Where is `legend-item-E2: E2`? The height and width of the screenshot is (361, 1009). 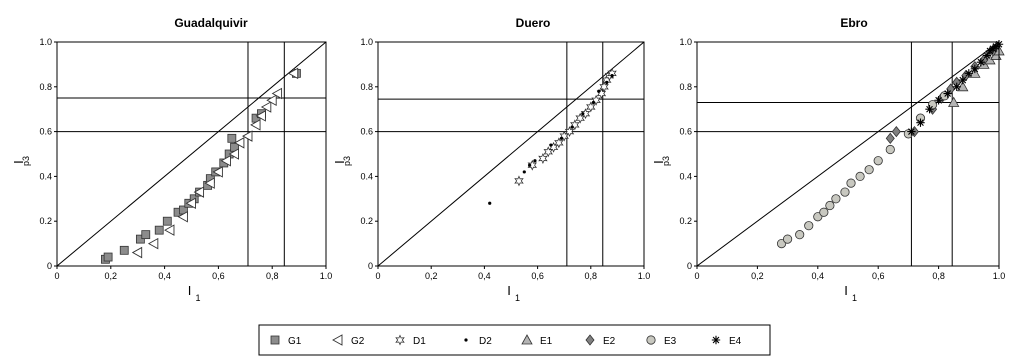
legend-item-E2: E2 is located at coordinates (600, 340).